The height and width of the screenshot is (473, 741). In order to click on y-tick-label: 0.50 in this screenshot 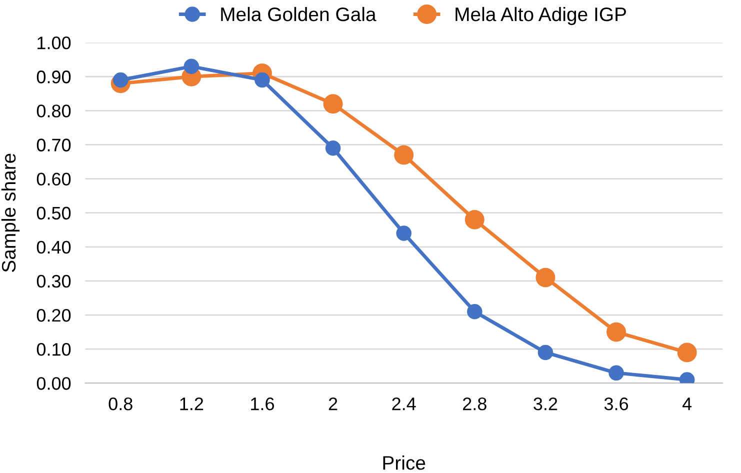, I will do `click(53, 213)`.